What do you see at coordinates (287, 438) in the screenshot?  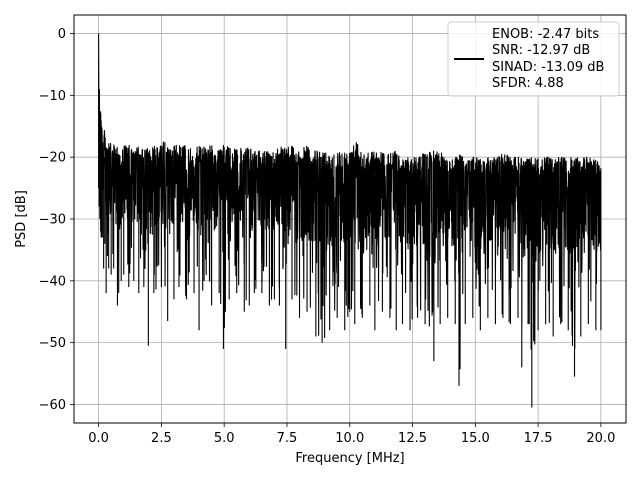 I see `x-tick-label: 7.5` at bounding box center [287, 438].